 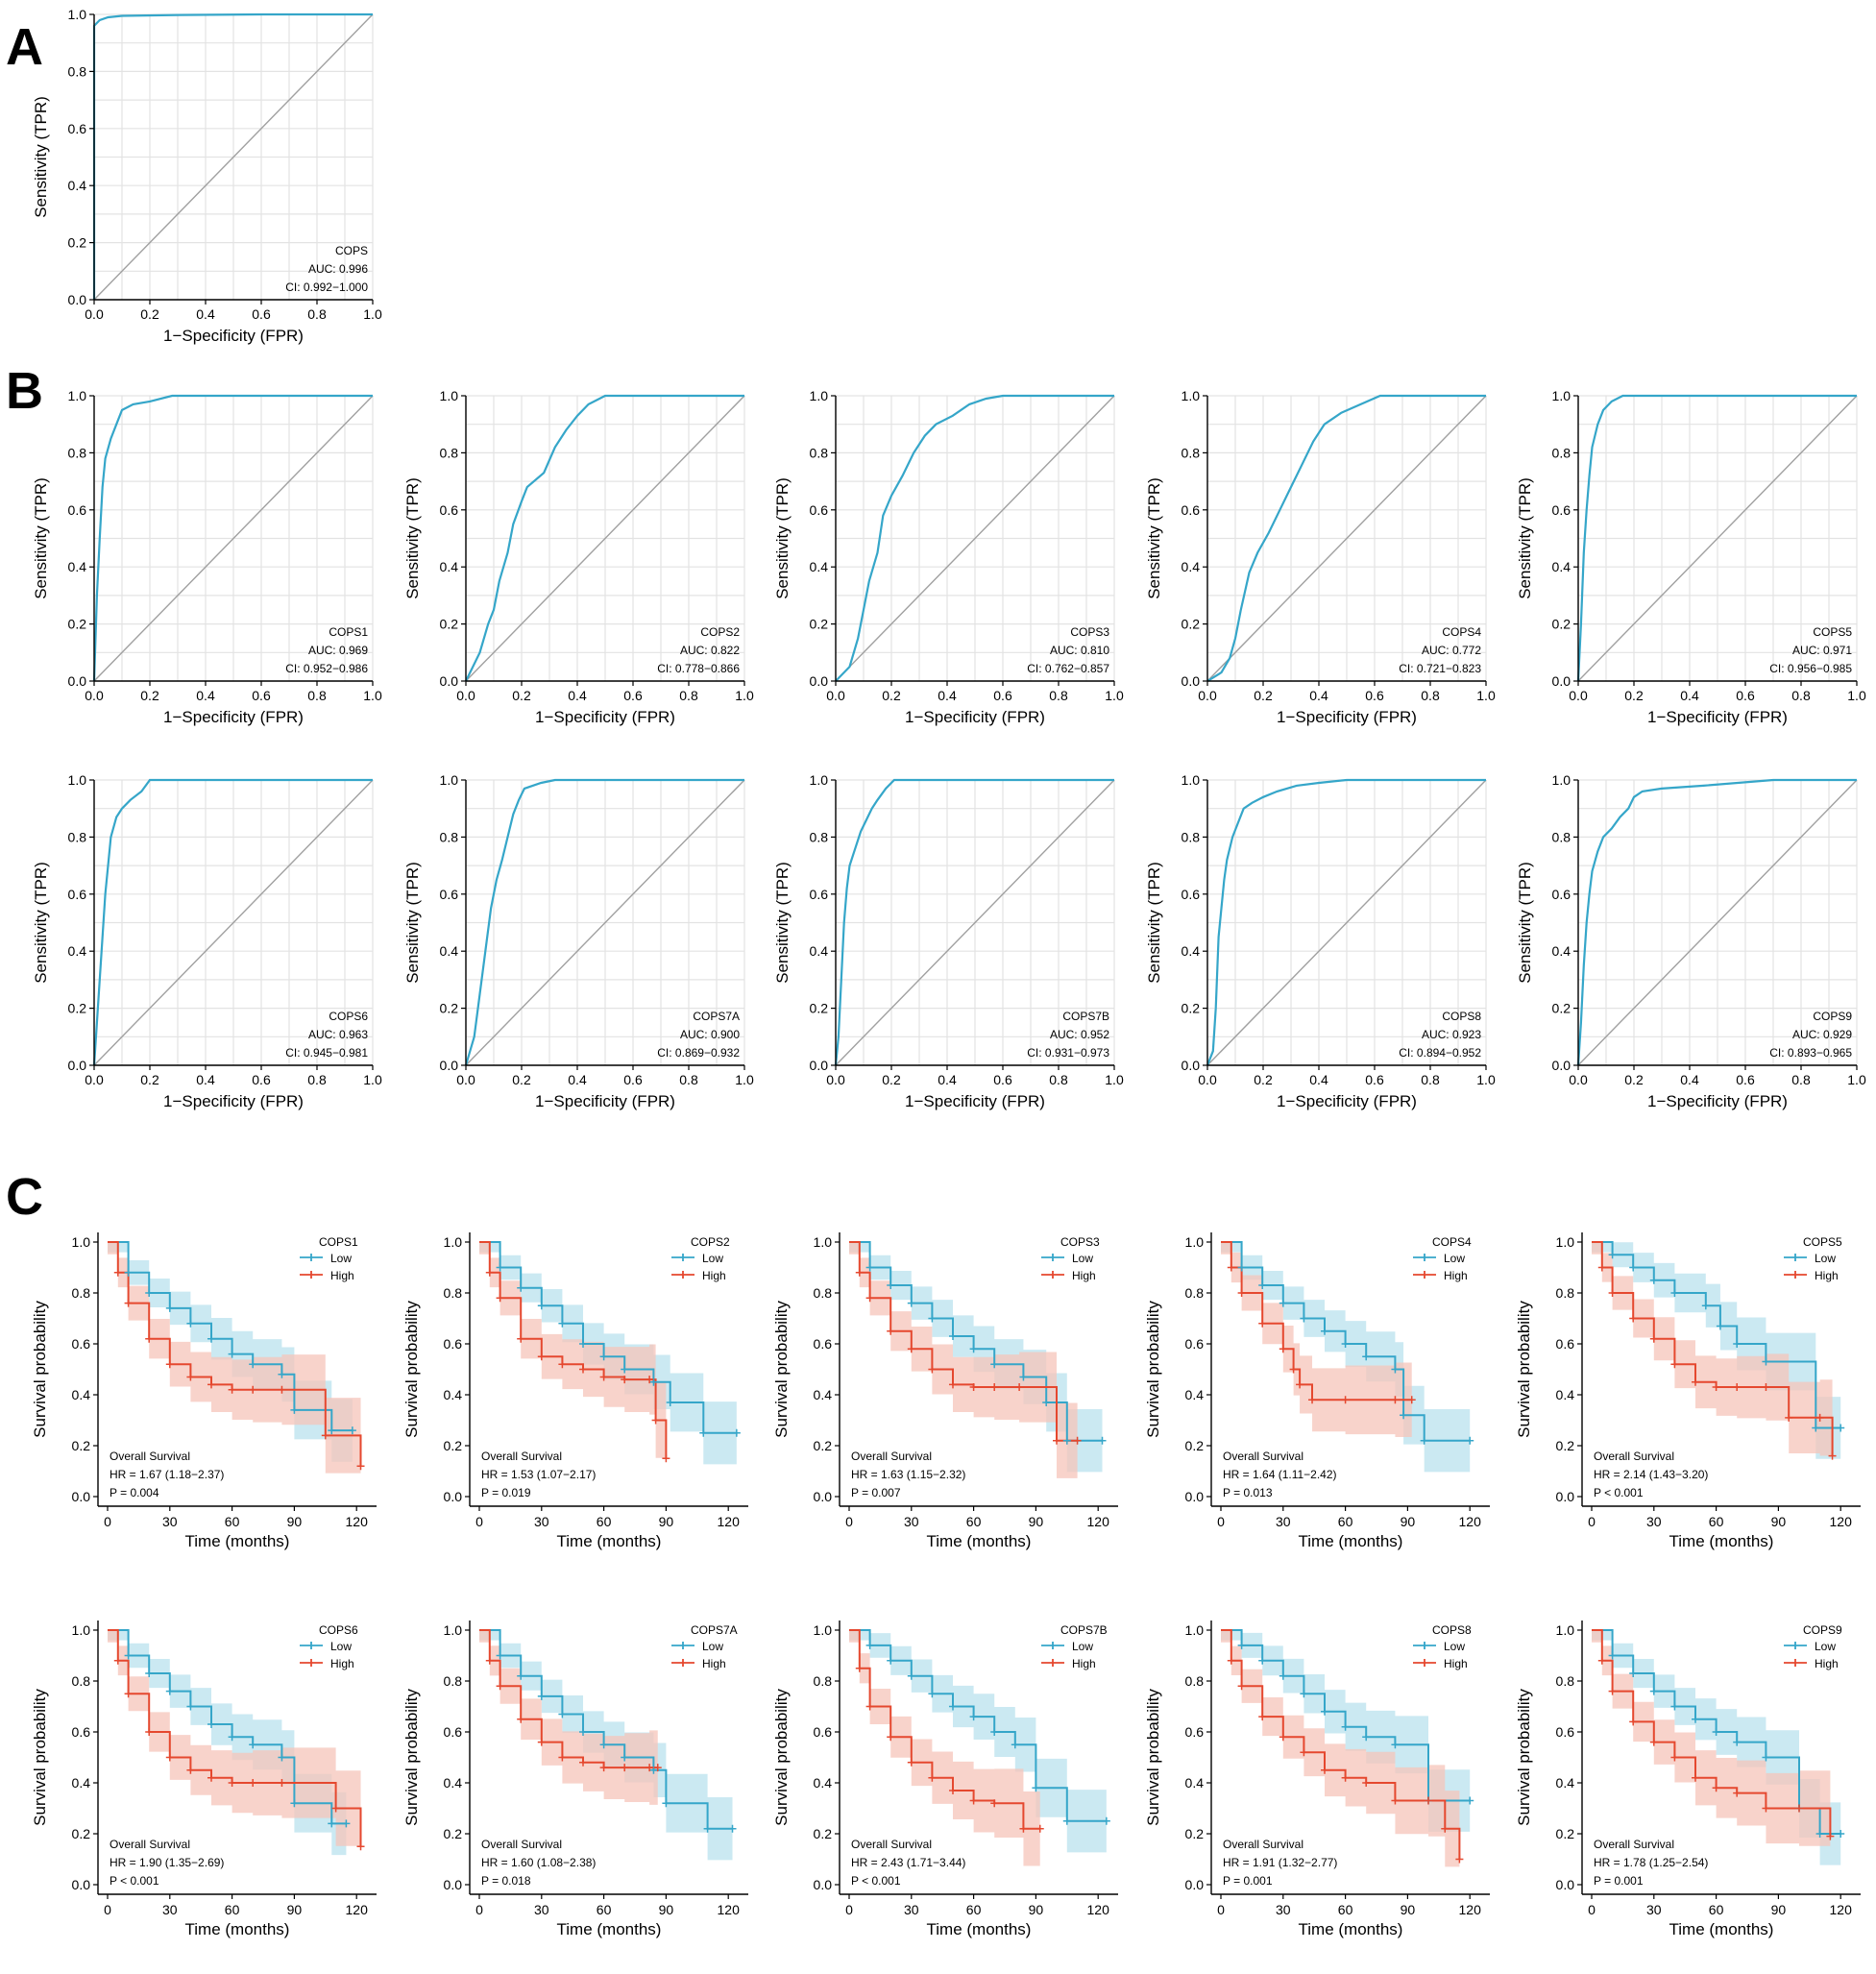 What do you see at coordinates (372, 695) in the screenshot?
I see `x-tick-label: 1.0` at bounding box center [372, 695].